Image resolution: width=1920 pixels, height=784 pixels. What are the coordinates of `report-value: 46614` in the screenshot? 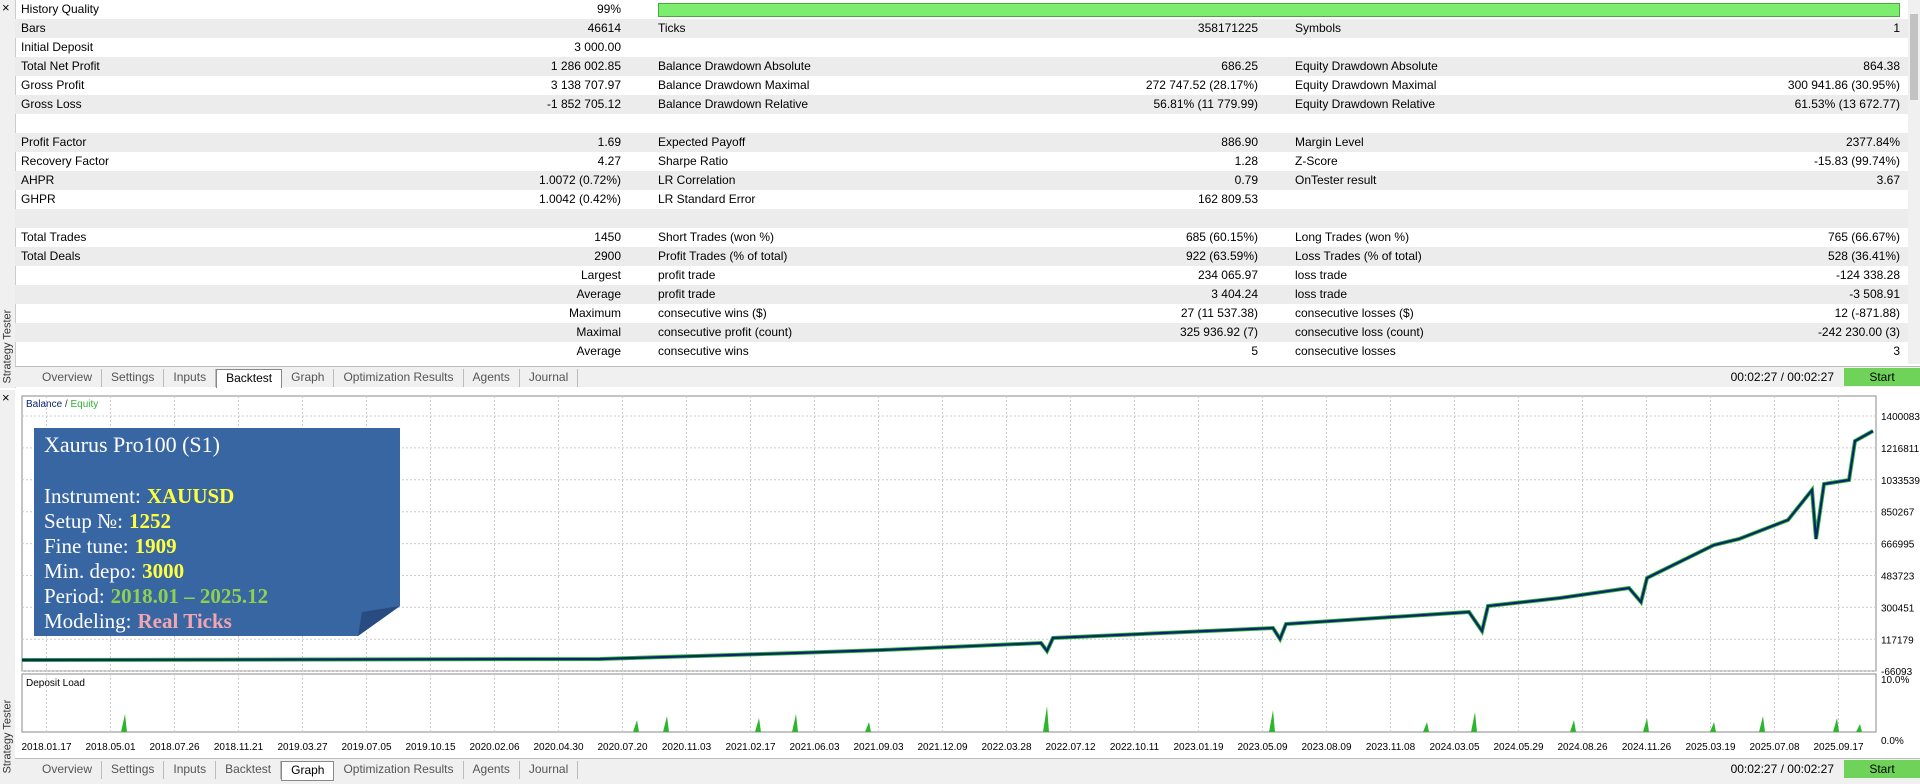 It's located at (604, 28).